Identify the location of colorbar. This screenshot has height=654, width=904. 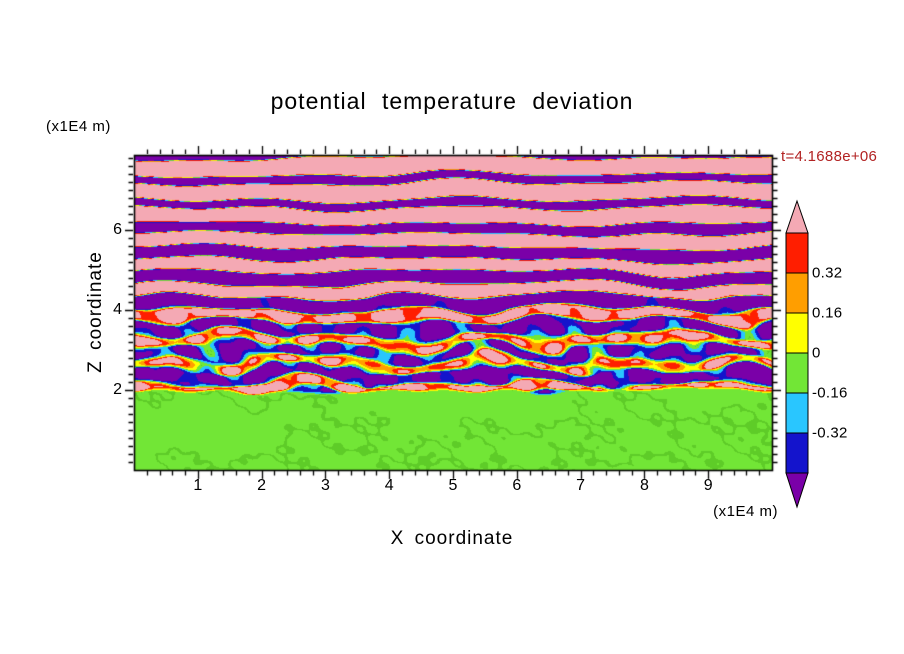
(797, 354).